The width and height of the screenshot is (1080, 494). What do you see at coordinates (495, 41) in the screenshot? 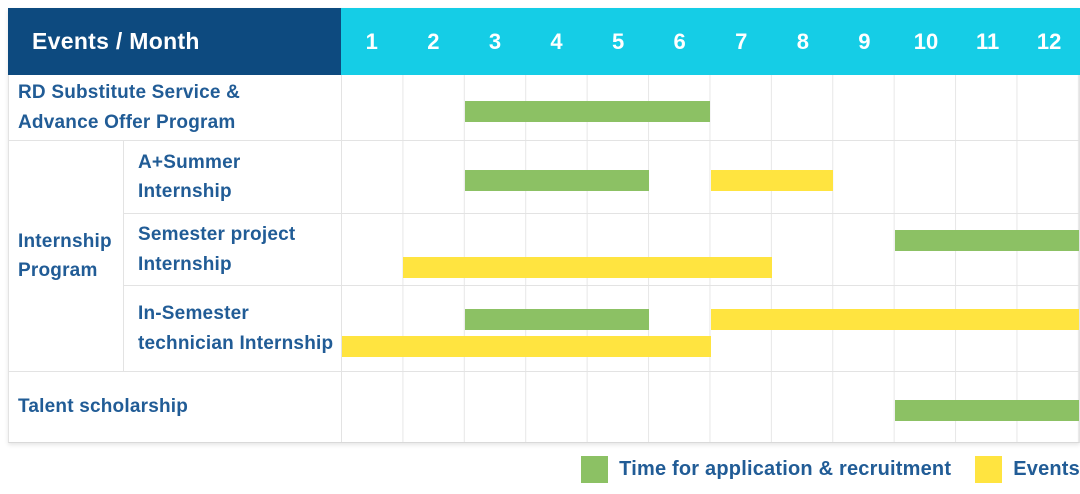
I see `month-header-cell-3: 3` at bounding box center [495, 41].